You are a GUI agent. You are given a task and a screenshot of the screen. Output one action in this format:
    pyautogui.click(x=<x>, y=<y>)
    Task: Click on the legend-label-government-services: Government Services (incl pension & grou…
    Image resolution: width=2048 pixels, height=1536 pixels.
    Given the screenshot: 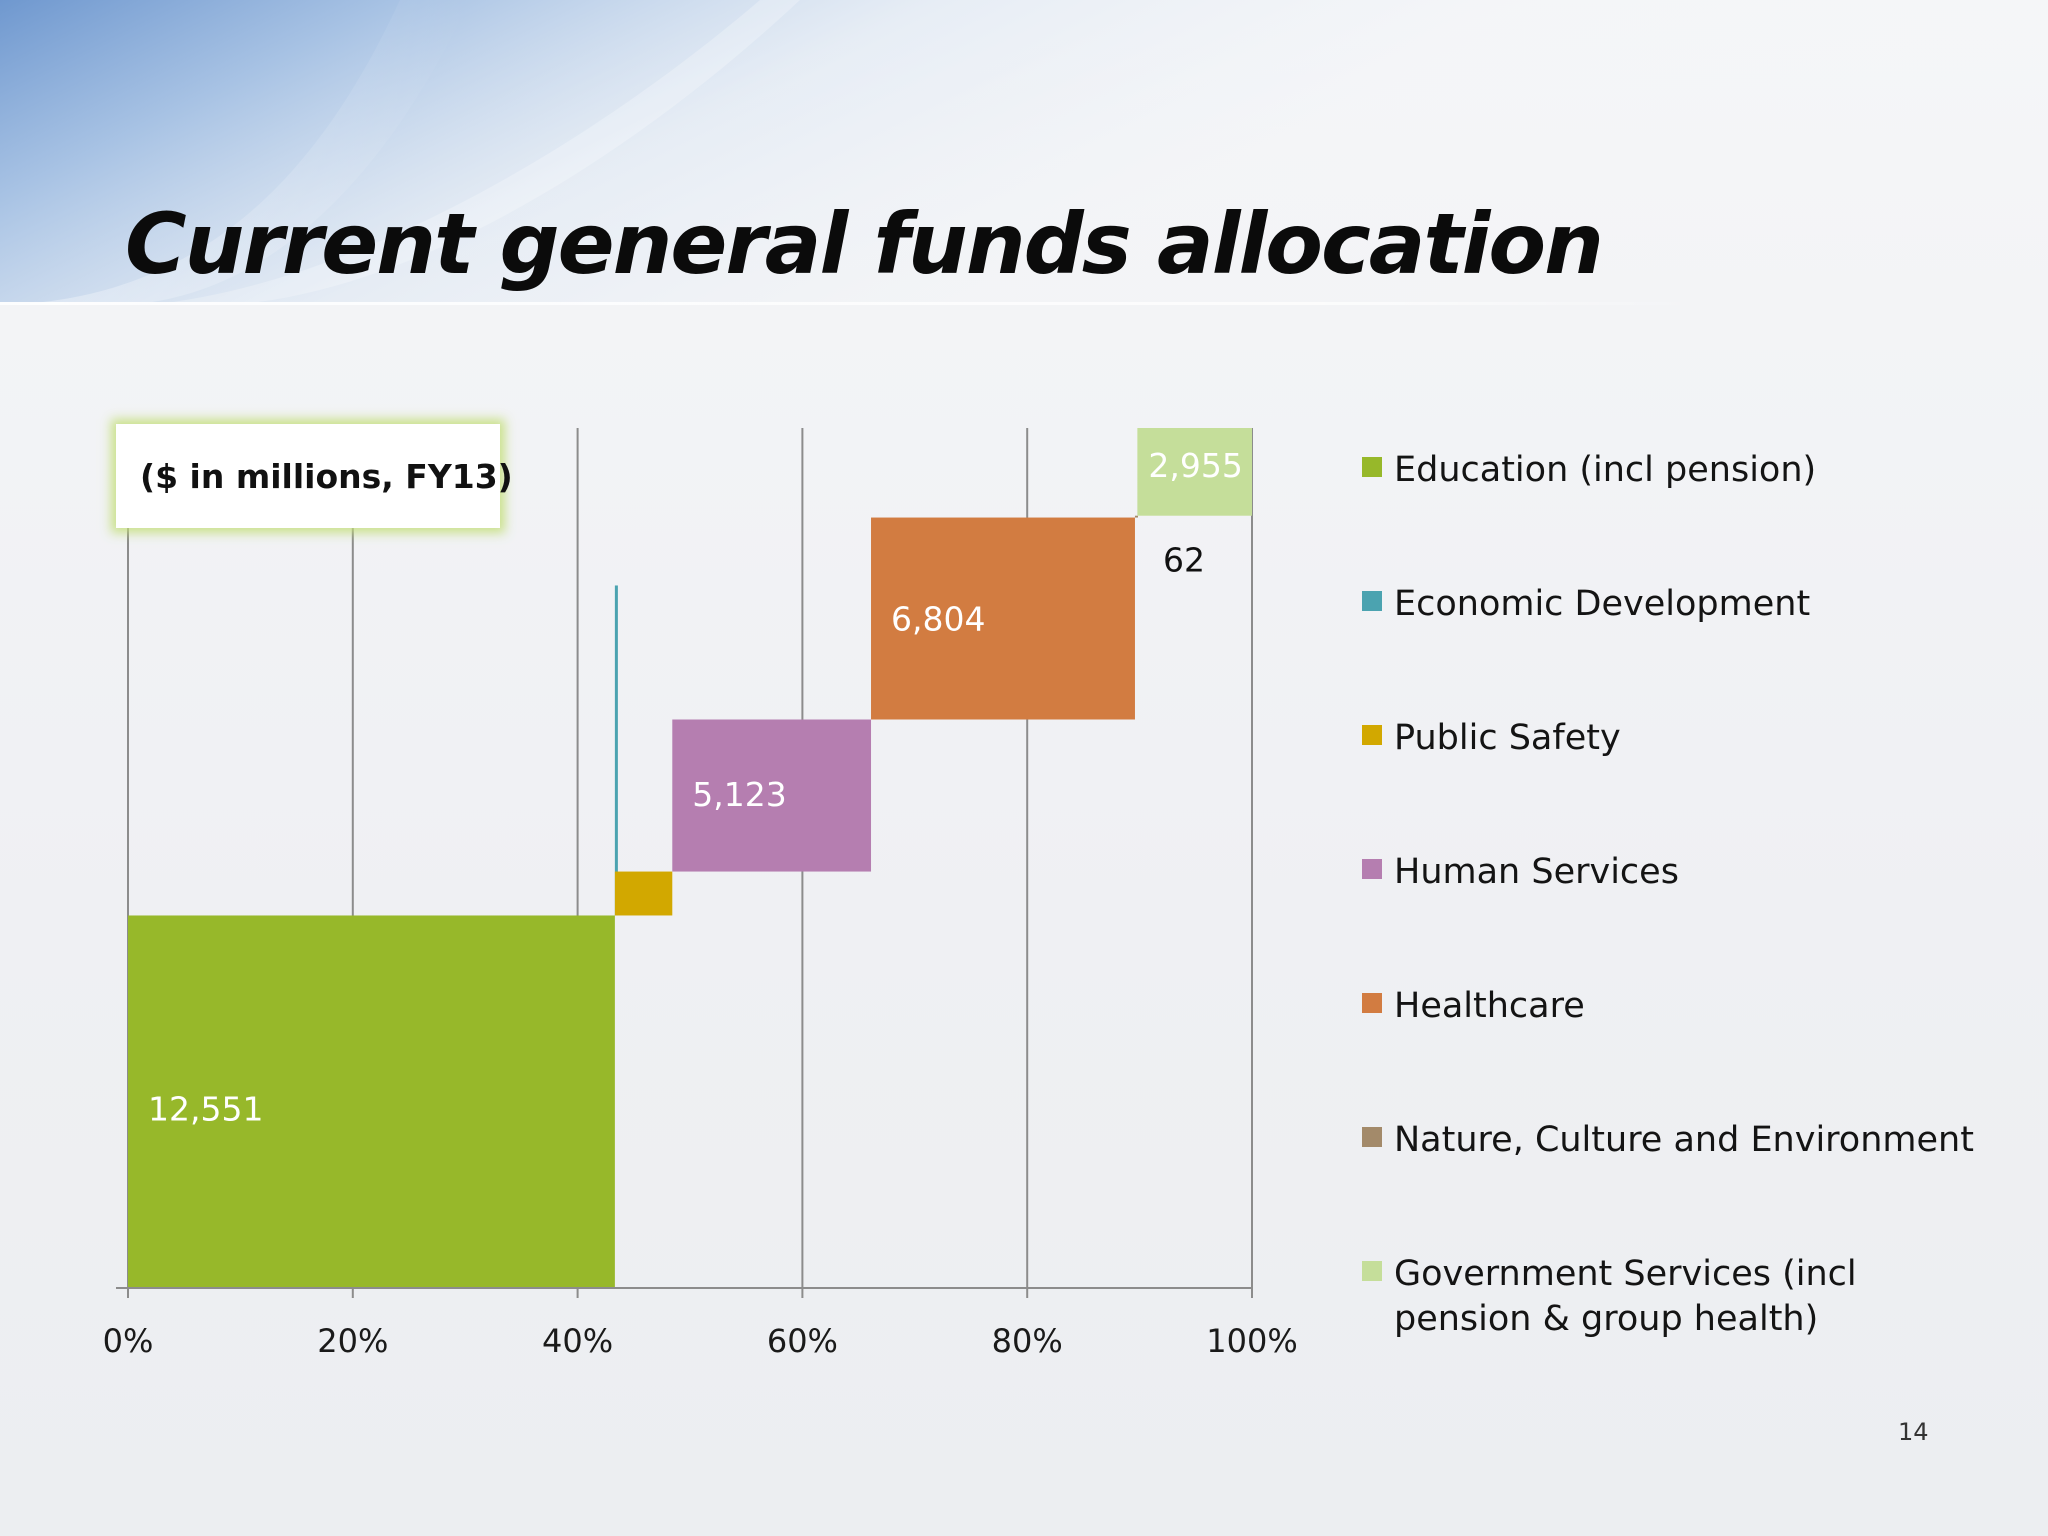 What is the action you would take?
    pyautogui.click(x=1625, y=1296)
    